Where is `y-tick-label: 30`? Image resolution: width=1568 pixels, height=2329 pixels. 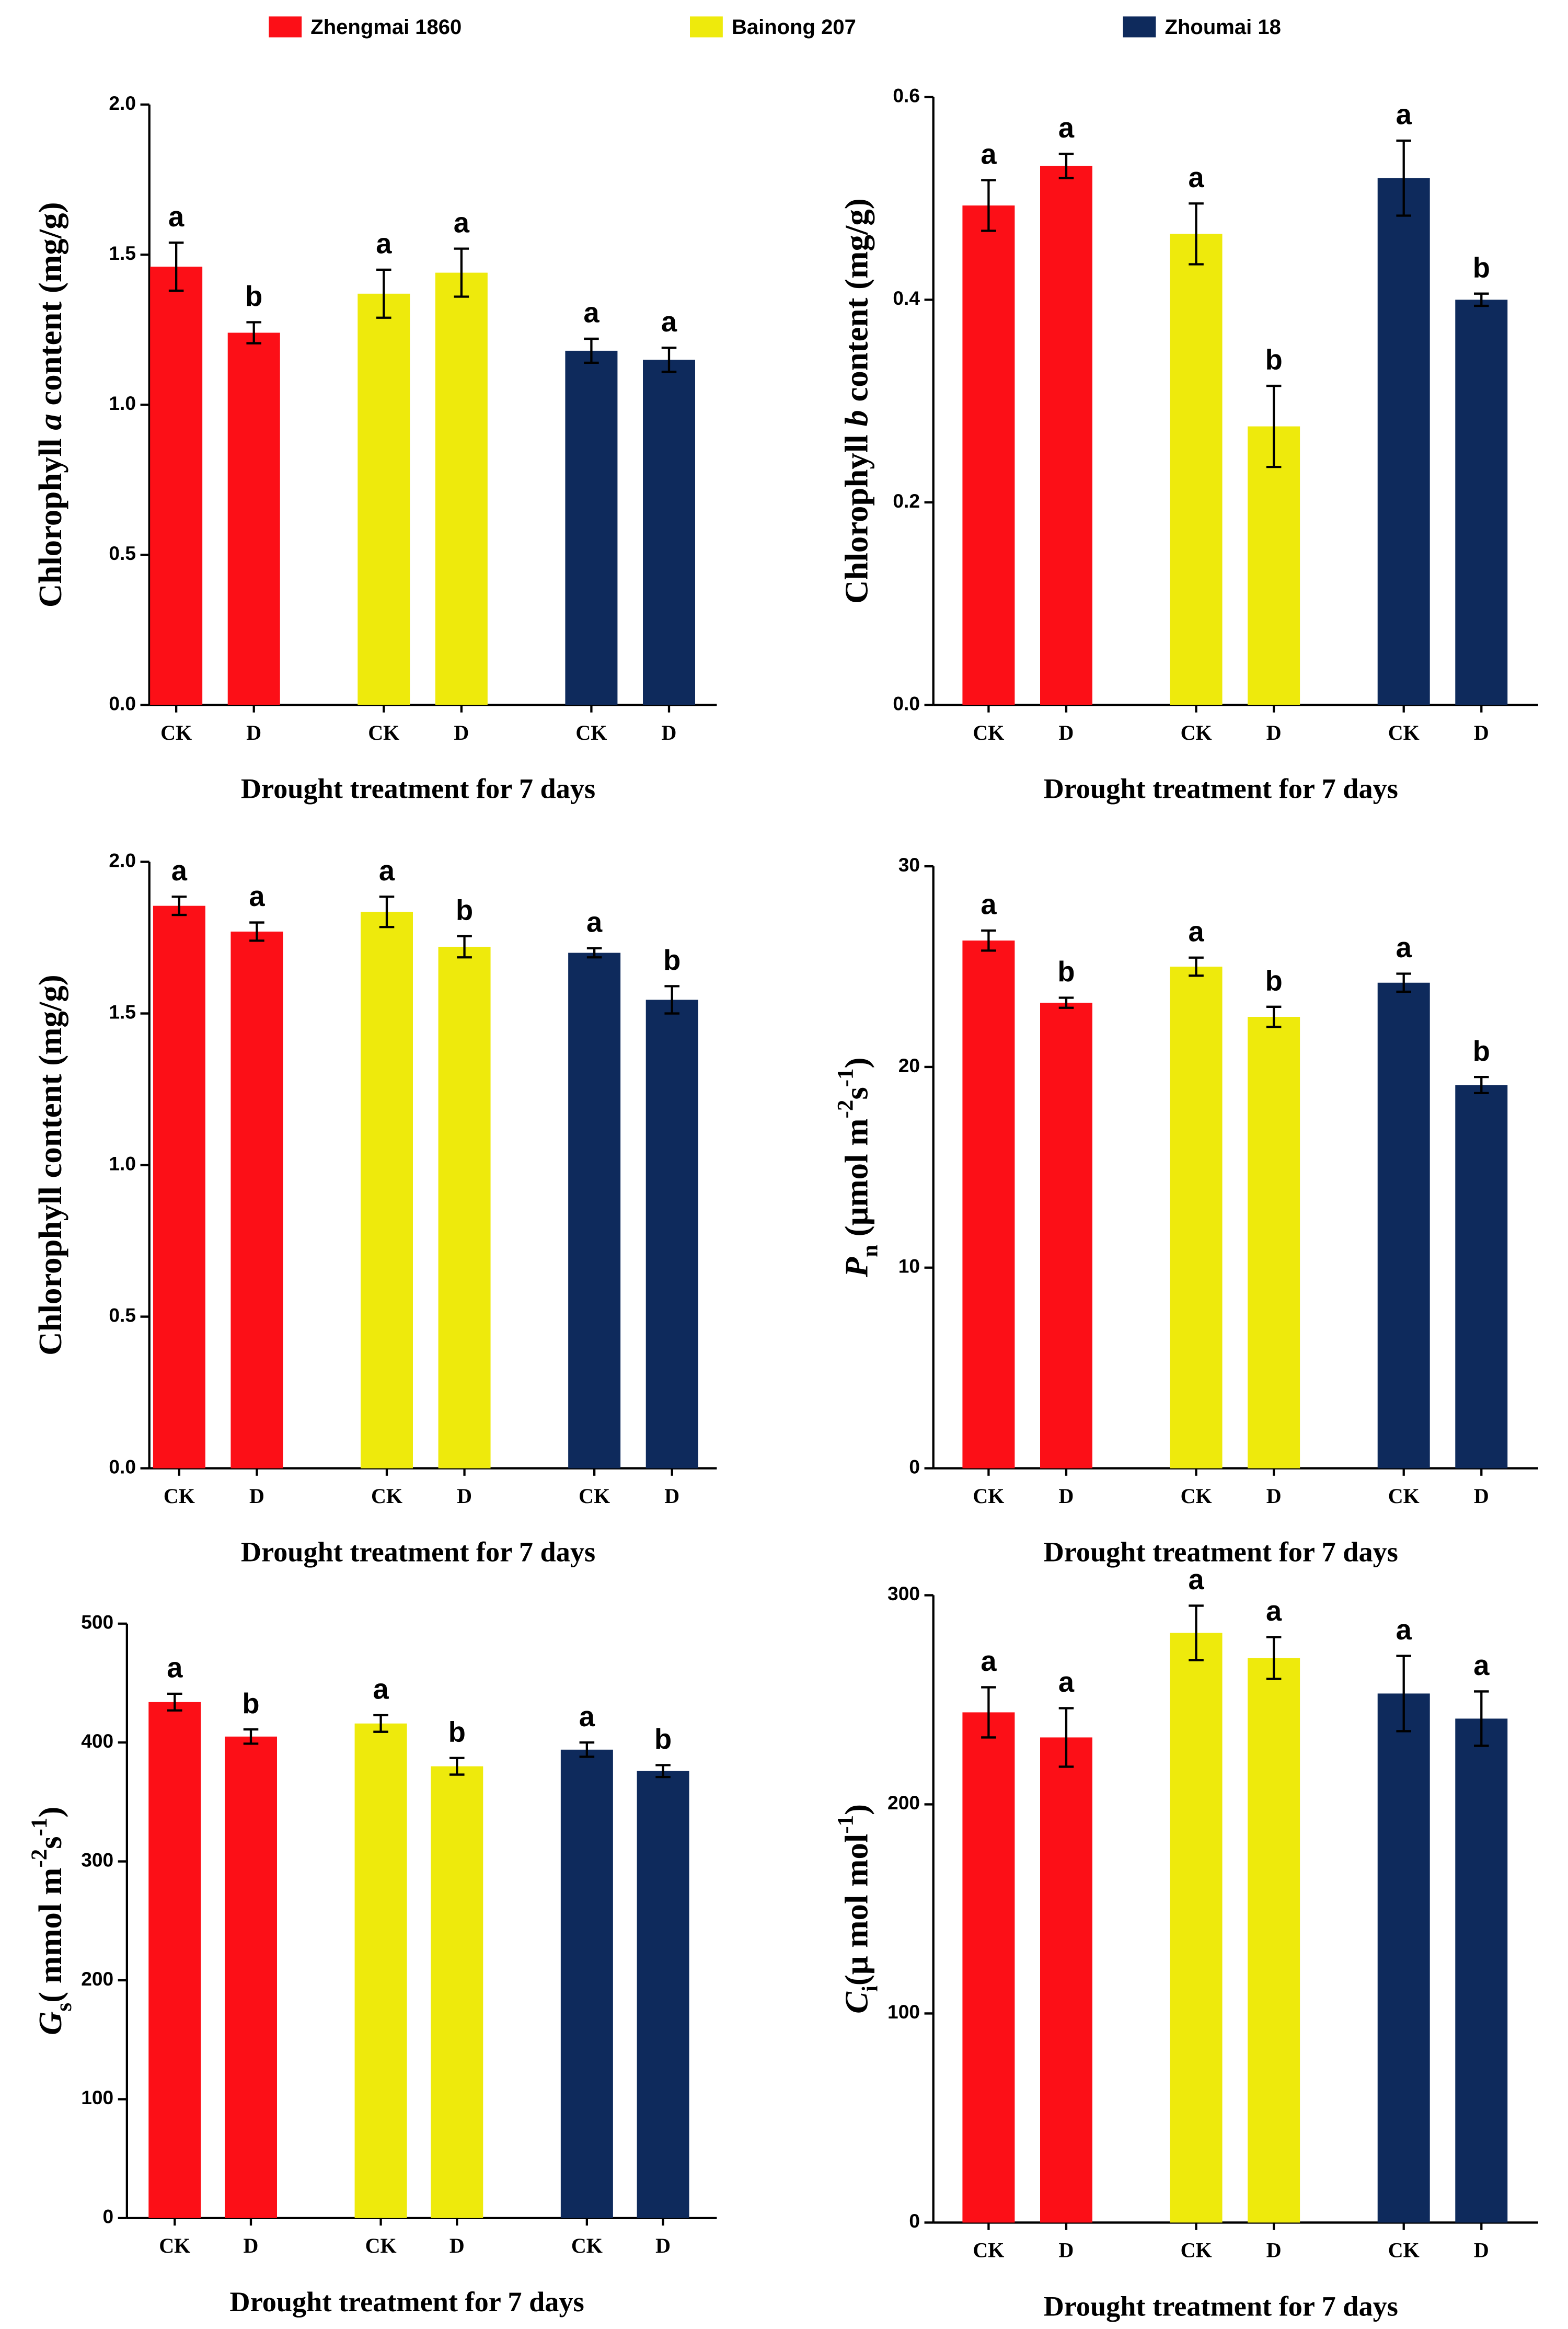 y-tick-label: 30 is located at coordinates (909, 865).